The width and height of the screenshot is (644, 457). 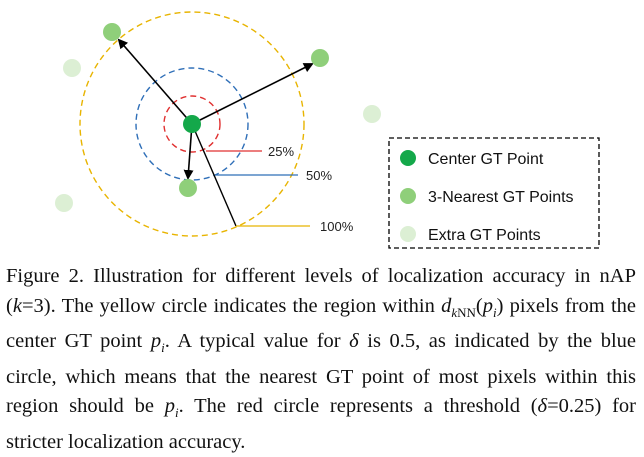 I want to click on caption-paren: (, so click(x=479, y=305).